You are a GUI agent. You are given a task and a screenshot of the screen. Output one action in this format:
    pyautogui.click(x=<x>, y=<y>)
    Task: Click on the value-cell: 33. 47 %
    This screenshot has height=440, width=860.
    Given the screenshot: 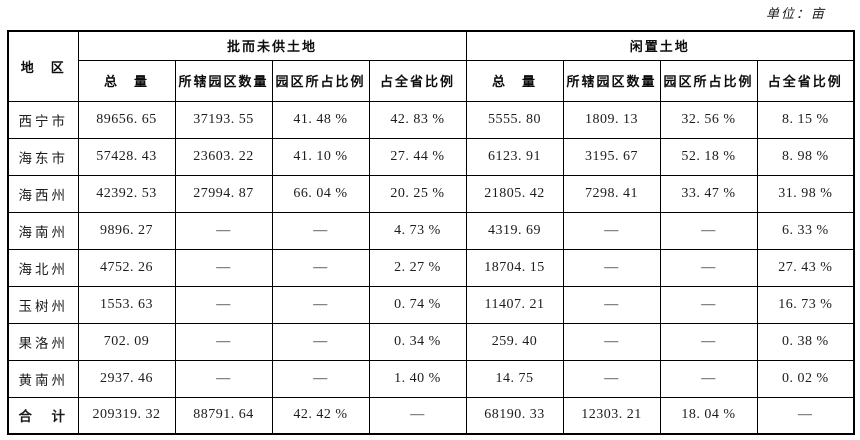 What is the action you would take?
    pyautogui.click(x=708, y=193)
    